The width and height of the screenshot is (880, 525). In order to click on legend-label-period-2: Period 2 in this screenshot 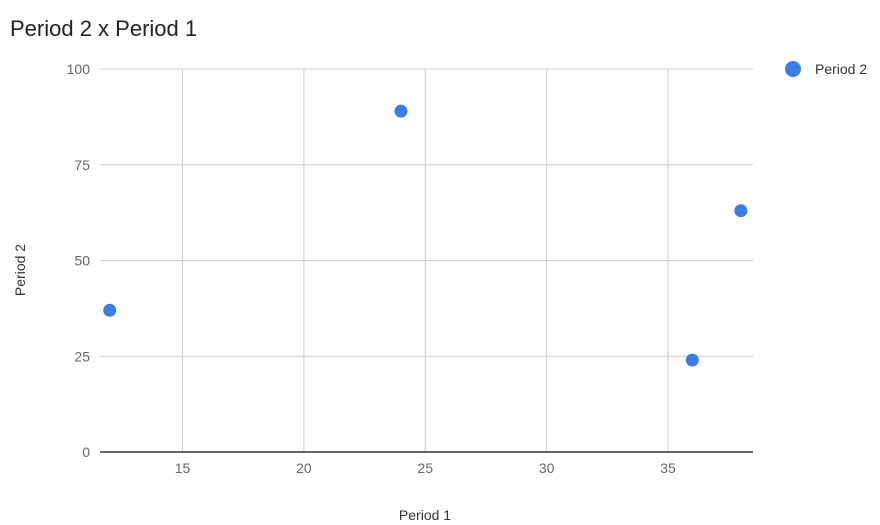, I will do `click(841, 69)`.